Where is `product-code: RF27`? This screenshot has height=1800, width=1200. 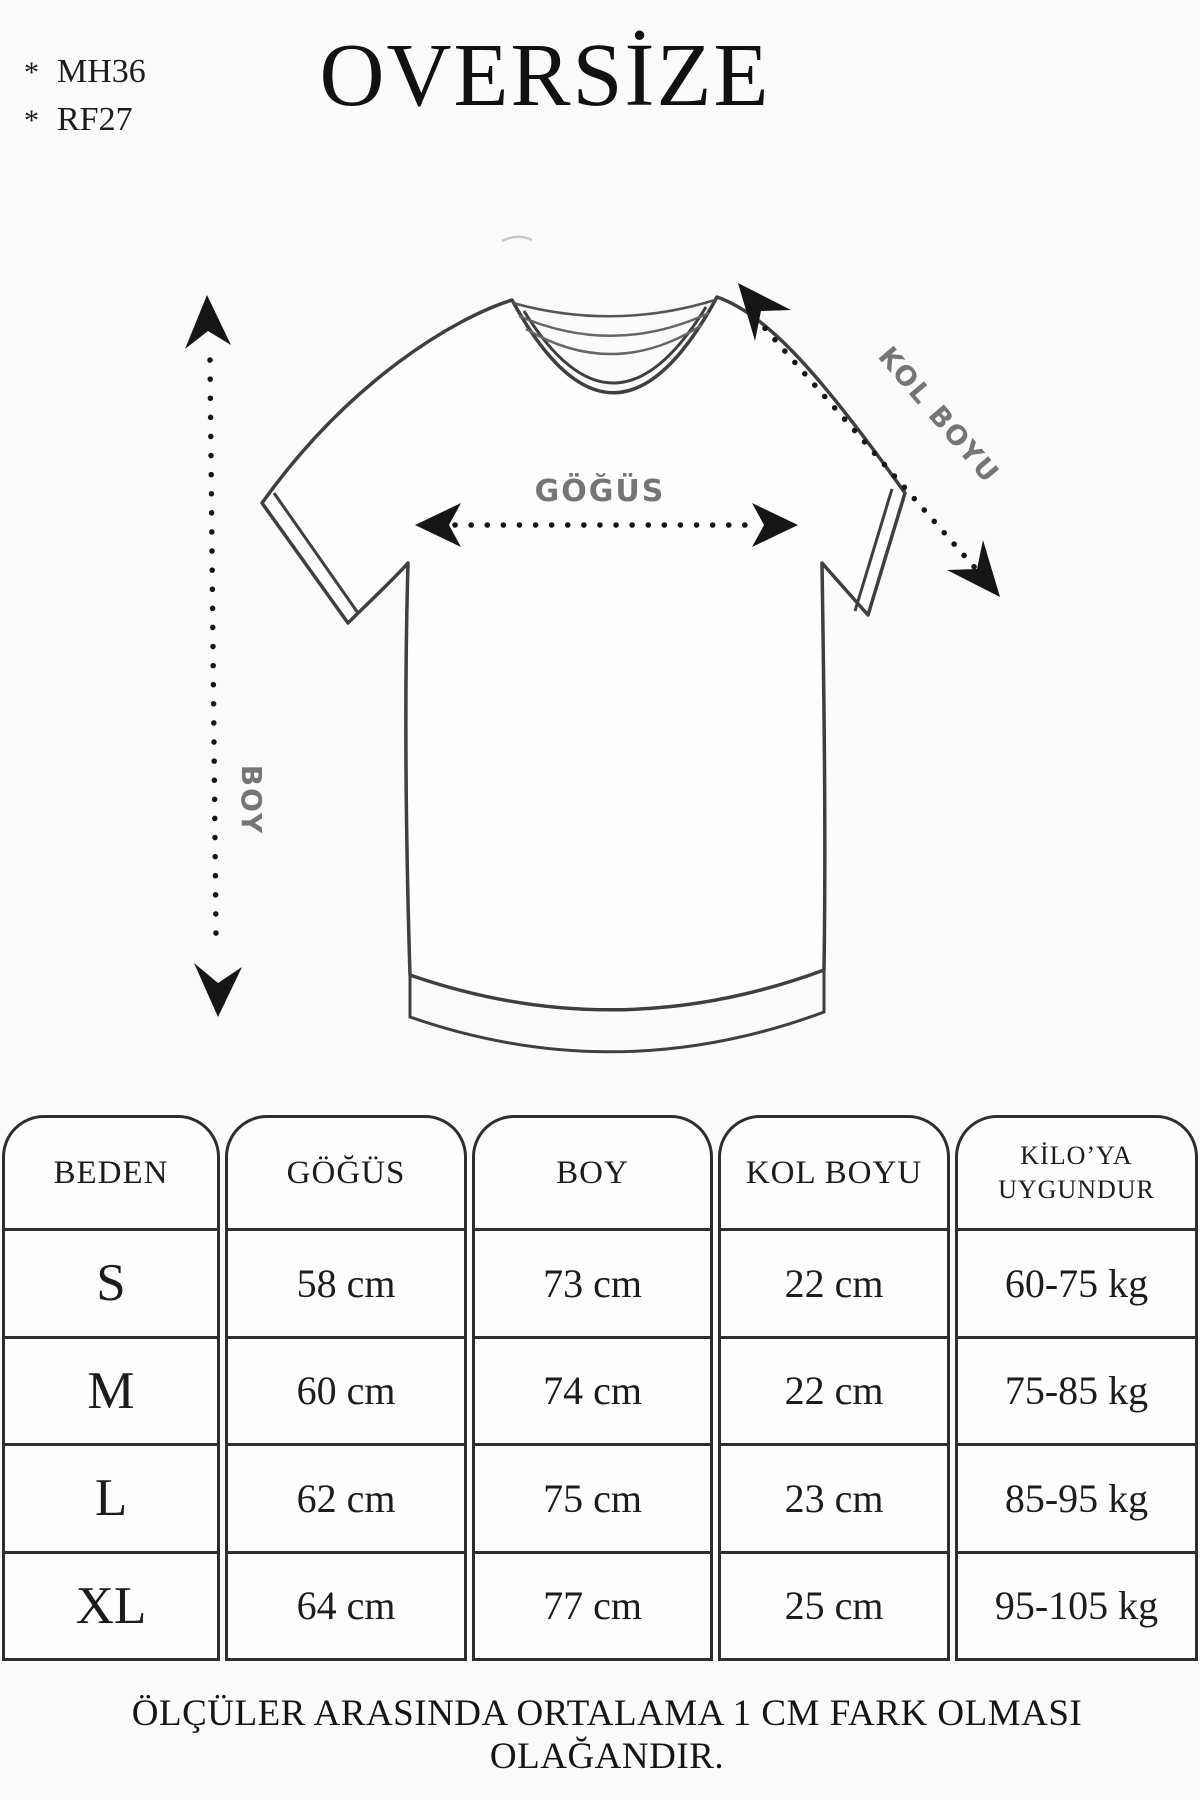 product-code: RF27 is located at coordinates (95, 119).